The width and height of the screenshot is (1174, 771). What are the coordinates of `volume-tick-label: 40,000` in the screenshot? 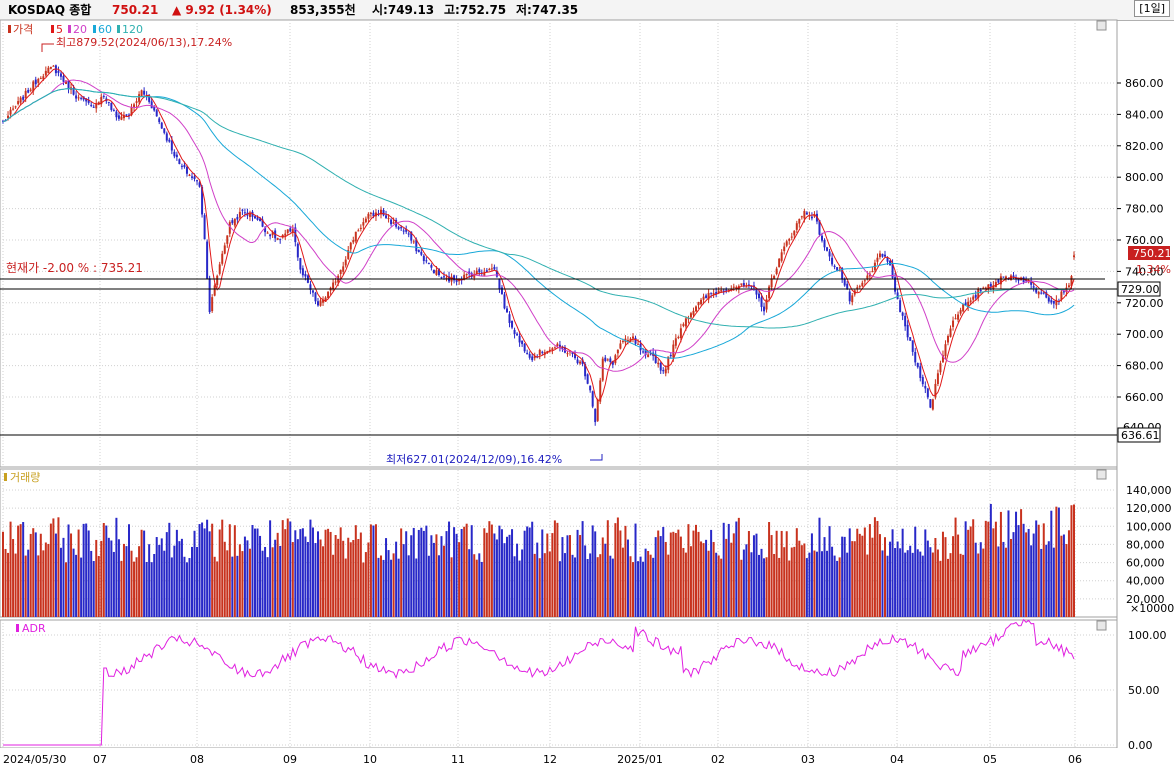 It's located at (1145, 581).